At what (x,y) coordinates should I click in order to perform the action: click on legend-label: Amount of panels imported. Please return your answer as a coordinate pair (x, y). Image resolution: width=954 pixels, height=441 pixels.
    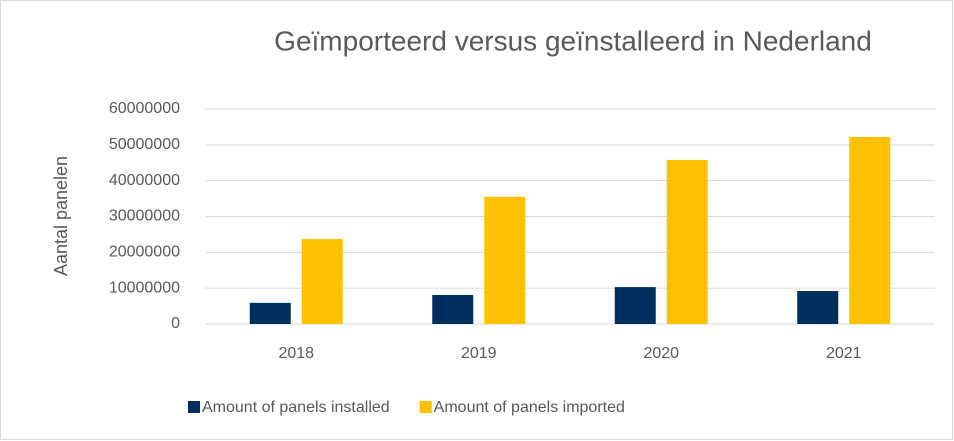
    Looking at the image, I should click on (529, 407).